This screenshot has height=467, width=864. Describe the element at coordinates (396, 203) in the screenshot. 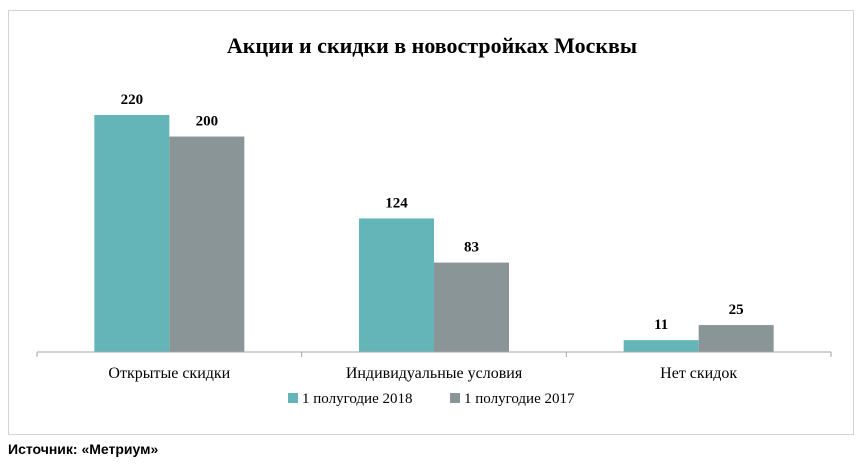

I see `data-label: 124` at that location.